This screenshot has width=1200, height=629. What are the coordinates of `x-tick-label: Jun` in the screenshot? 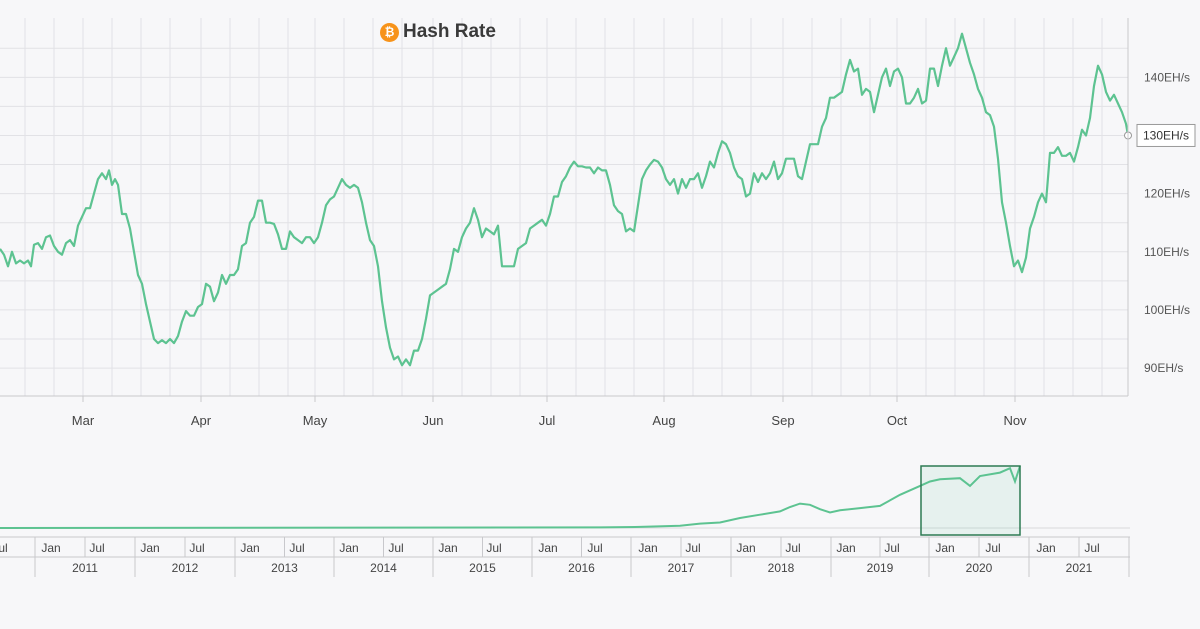 It's located at (433, 420).